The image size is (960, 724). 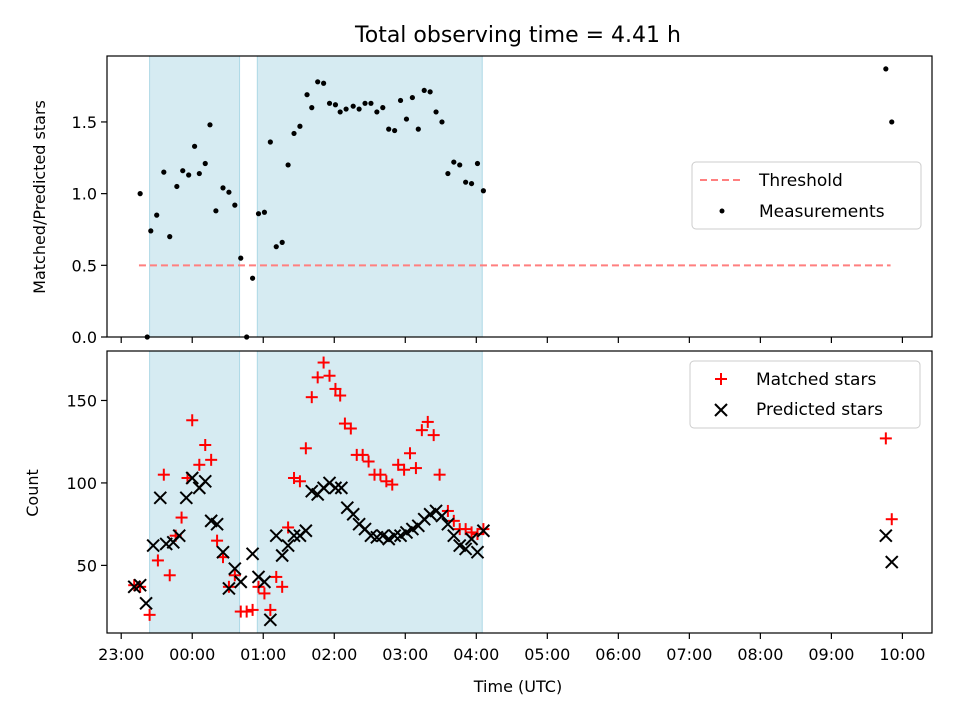 What do you see at coordinates (84, 265) in the screenshot?
I see `y-tick-label: 0.5` at bounding box center [84, 265].